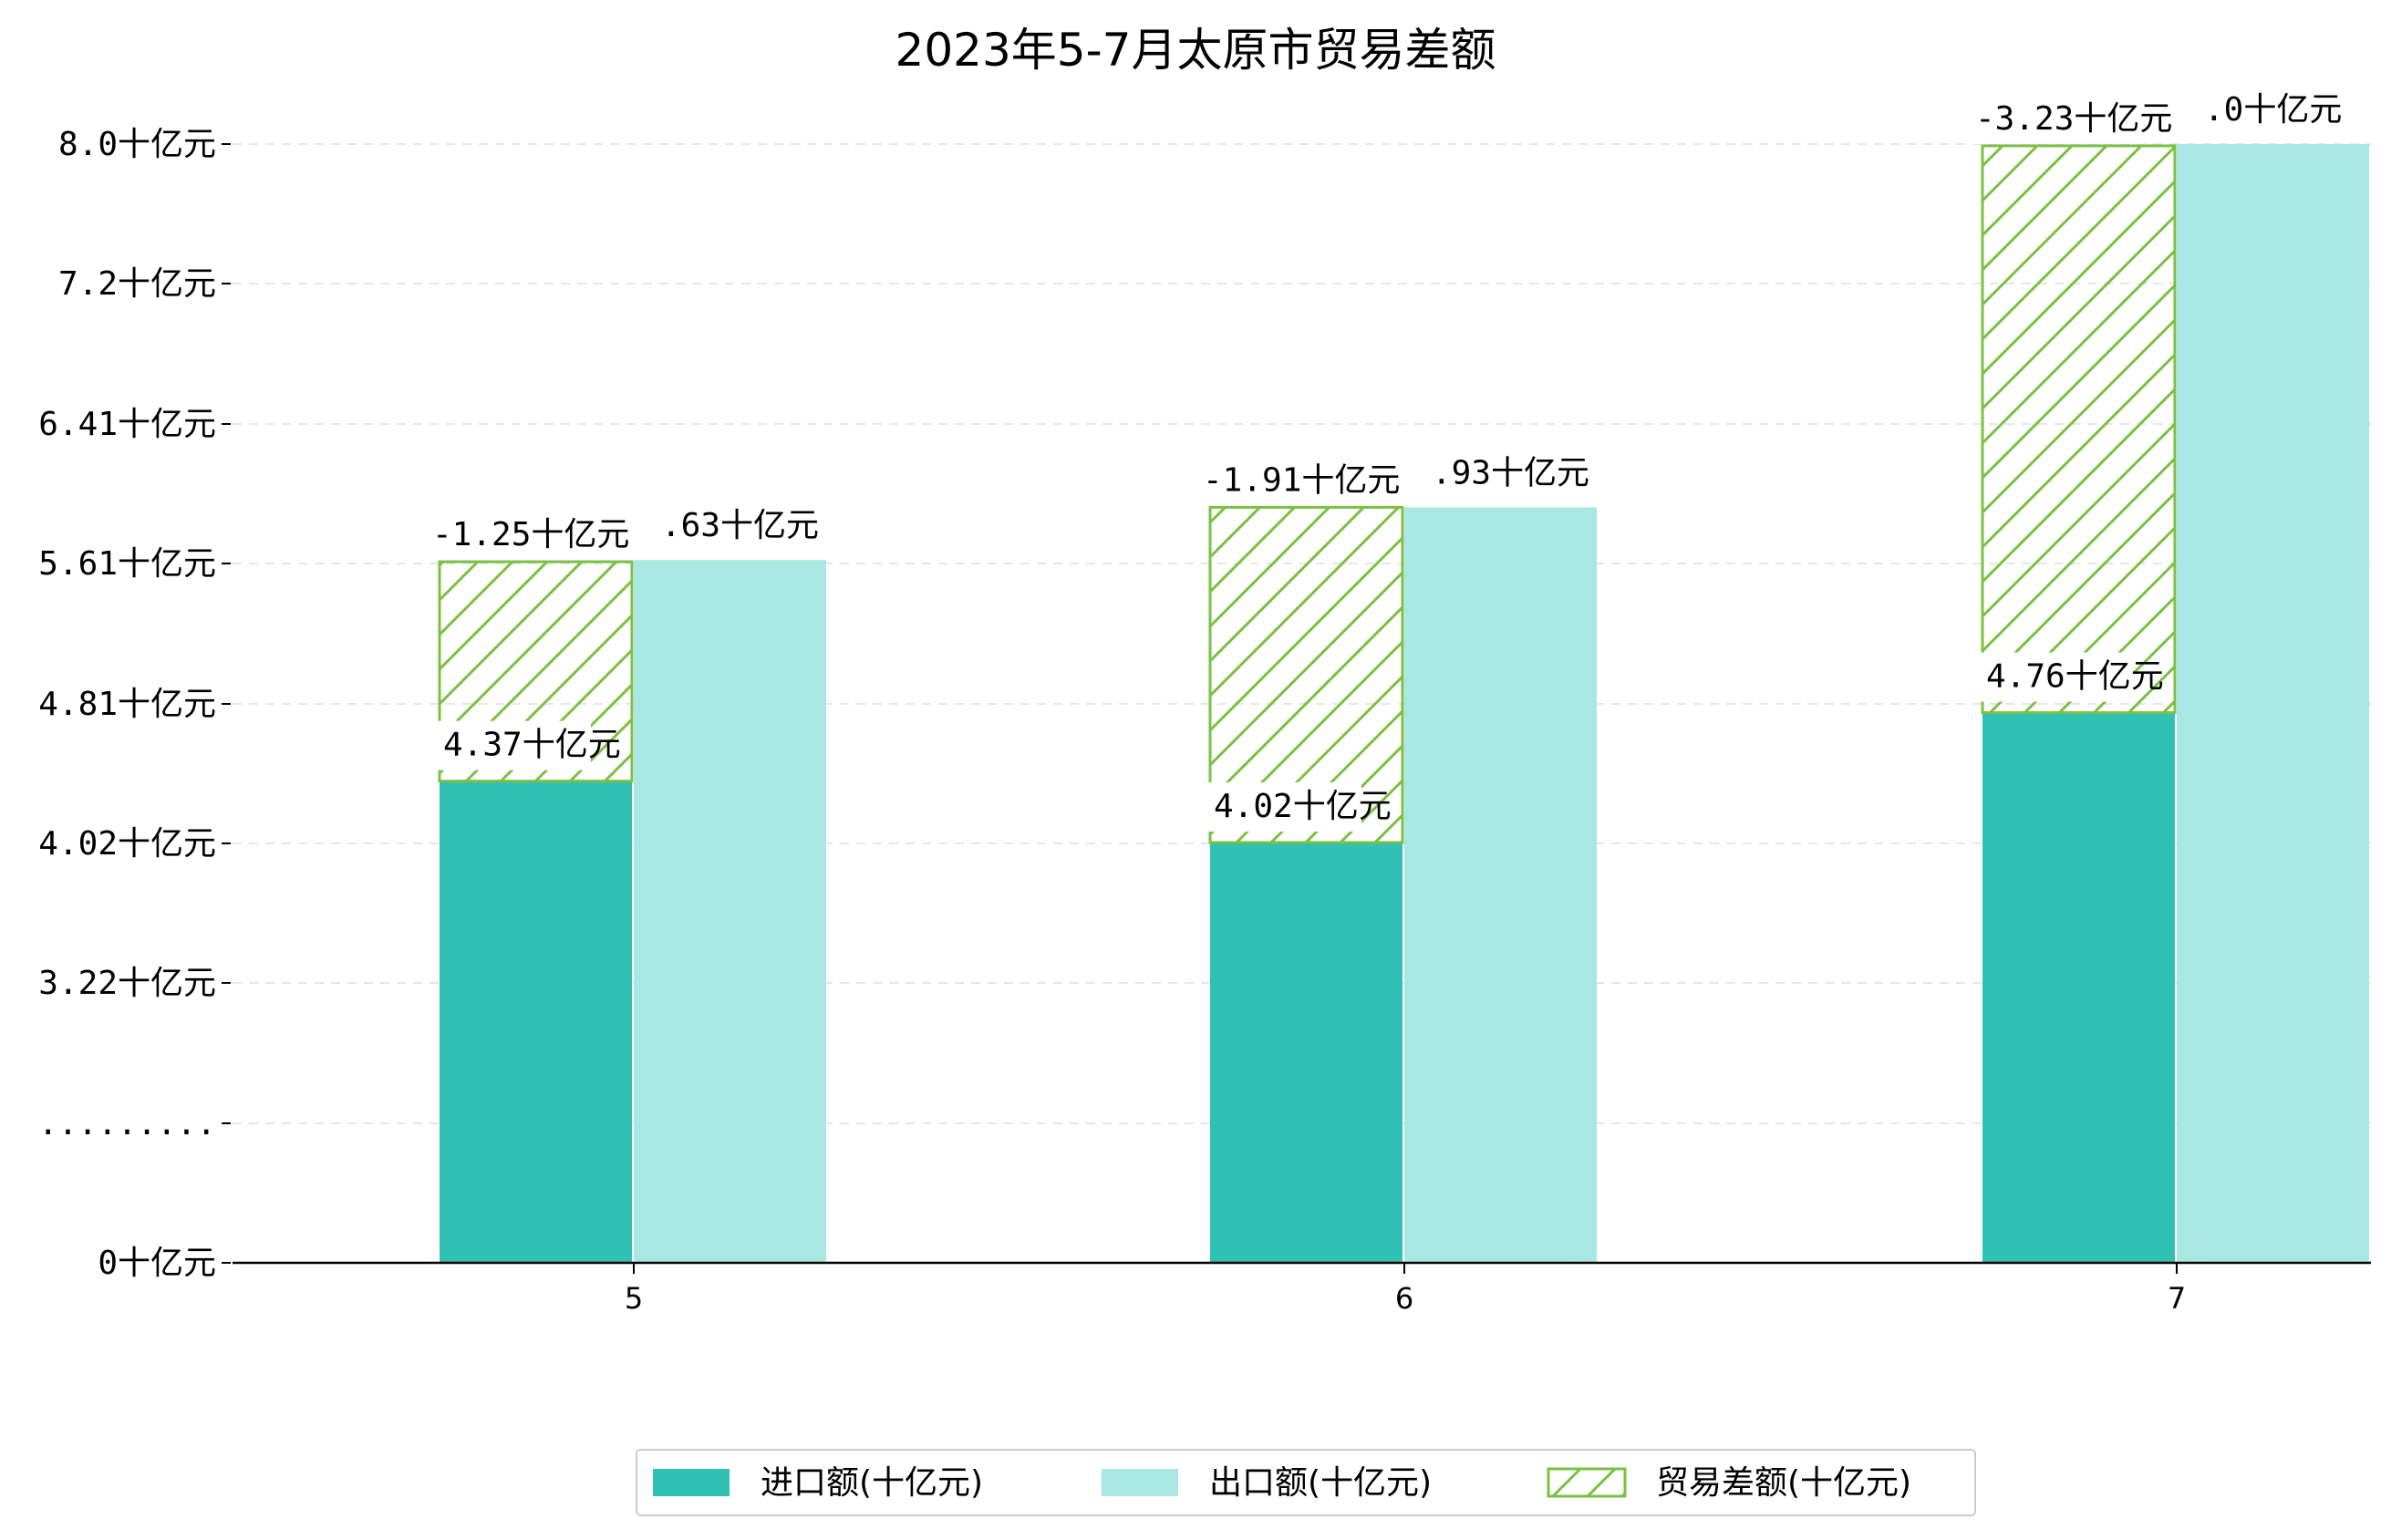  Describe the element at coordinates (1302, 480) in the screenshot. I see `svg-text: -1.91十亿元` at that location.